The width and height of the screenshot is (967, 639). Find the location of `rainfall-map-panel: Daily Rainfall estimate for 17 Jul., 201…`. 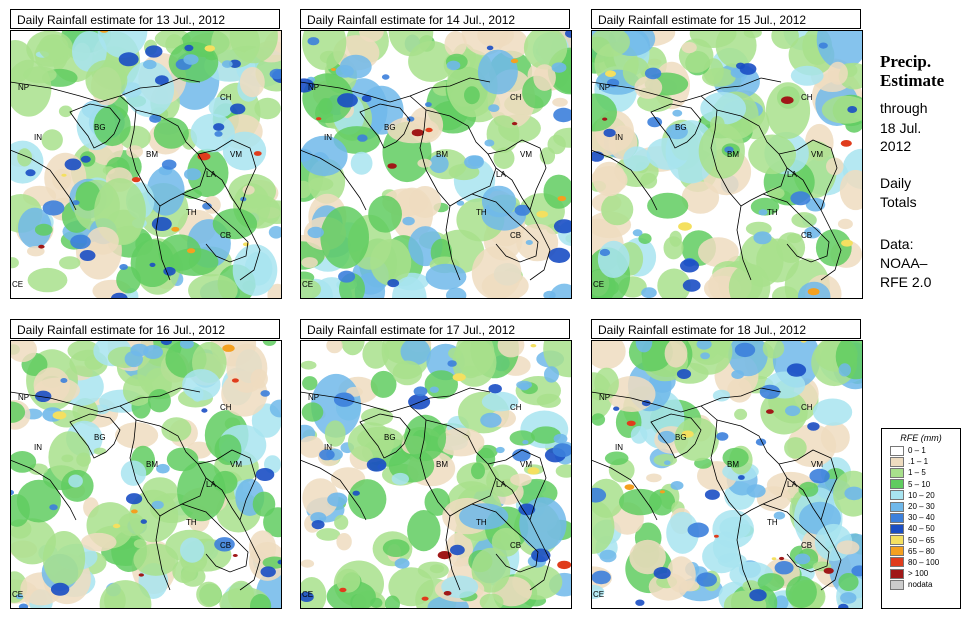

rainfall-map-panel: Daily Rainfall estimate for 17 Jul., 201… is located at coordinates (436, 464).